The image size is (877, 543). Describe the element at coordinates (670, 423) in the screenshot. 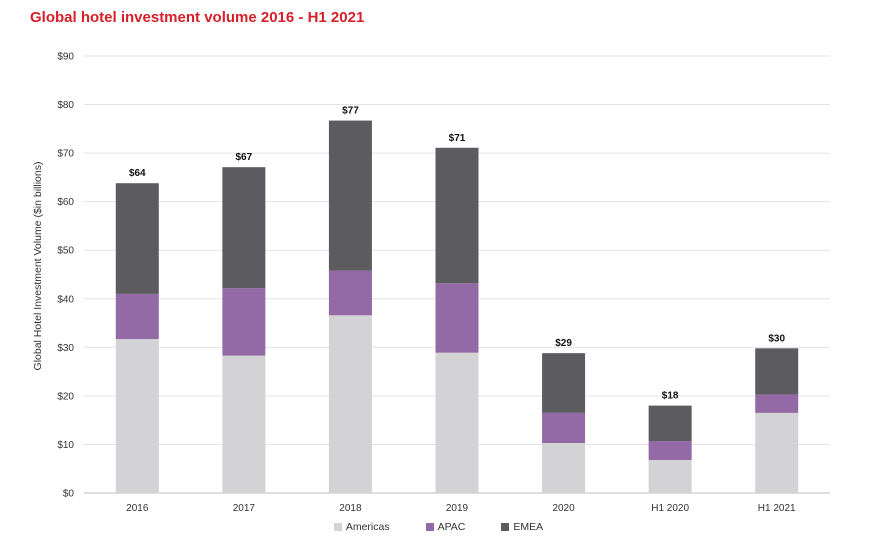

I see `bar-emea-h1-2020` at that location.